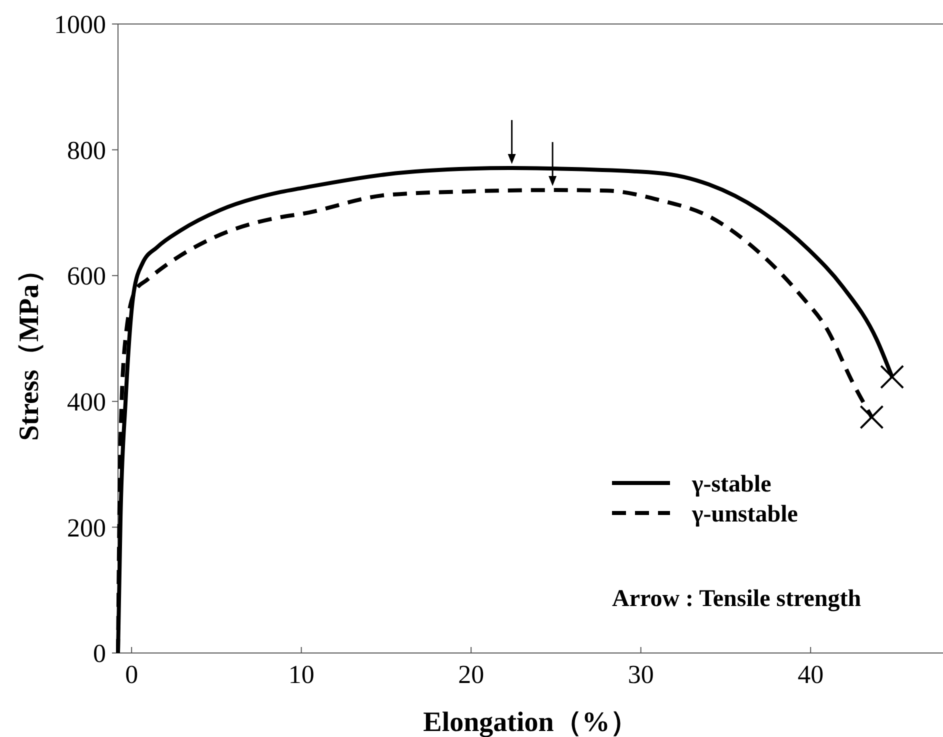 Image resolution: width=943 pixels, height=737 pixels. What do you see at coordinates (731, 484) in the screenshot?
I see `legend-label: γ-stable` at bounding box center [731, 484].